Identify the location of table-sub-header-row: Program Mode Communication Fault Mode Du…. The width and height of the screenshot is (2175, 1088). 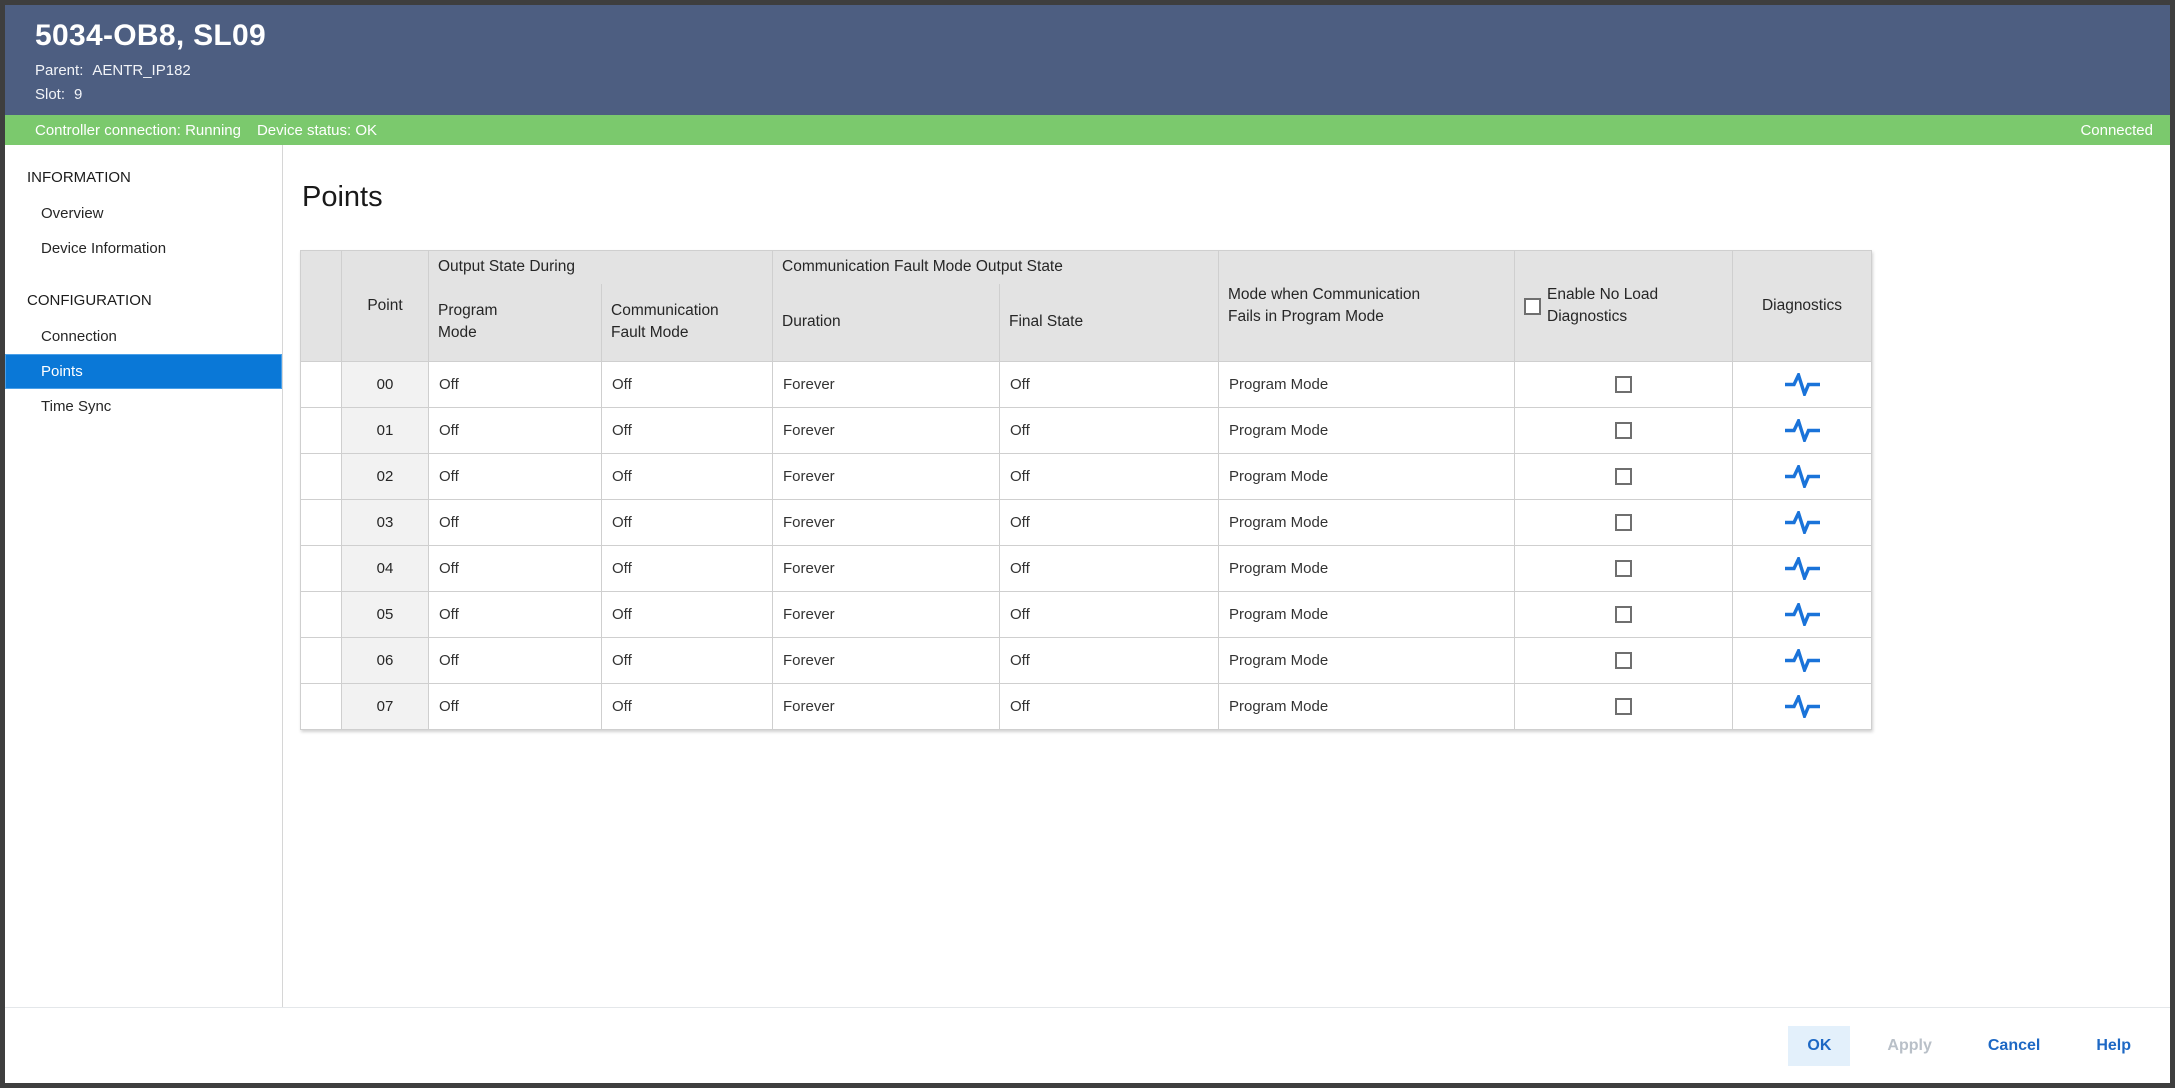
(1086, 322).